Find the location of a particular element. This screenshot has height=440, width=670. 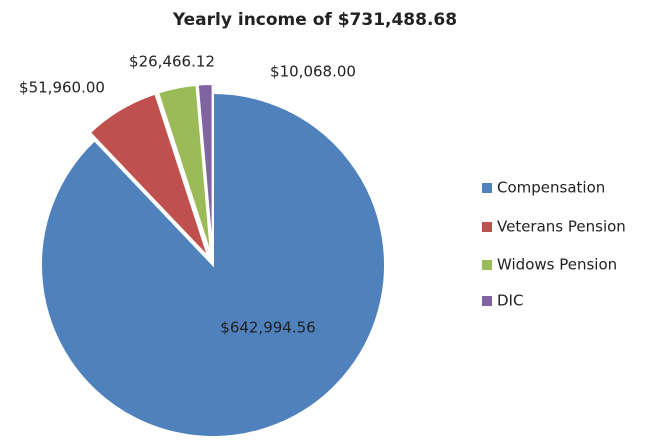

legend-label: DIC is located at coordinates (510, 301).